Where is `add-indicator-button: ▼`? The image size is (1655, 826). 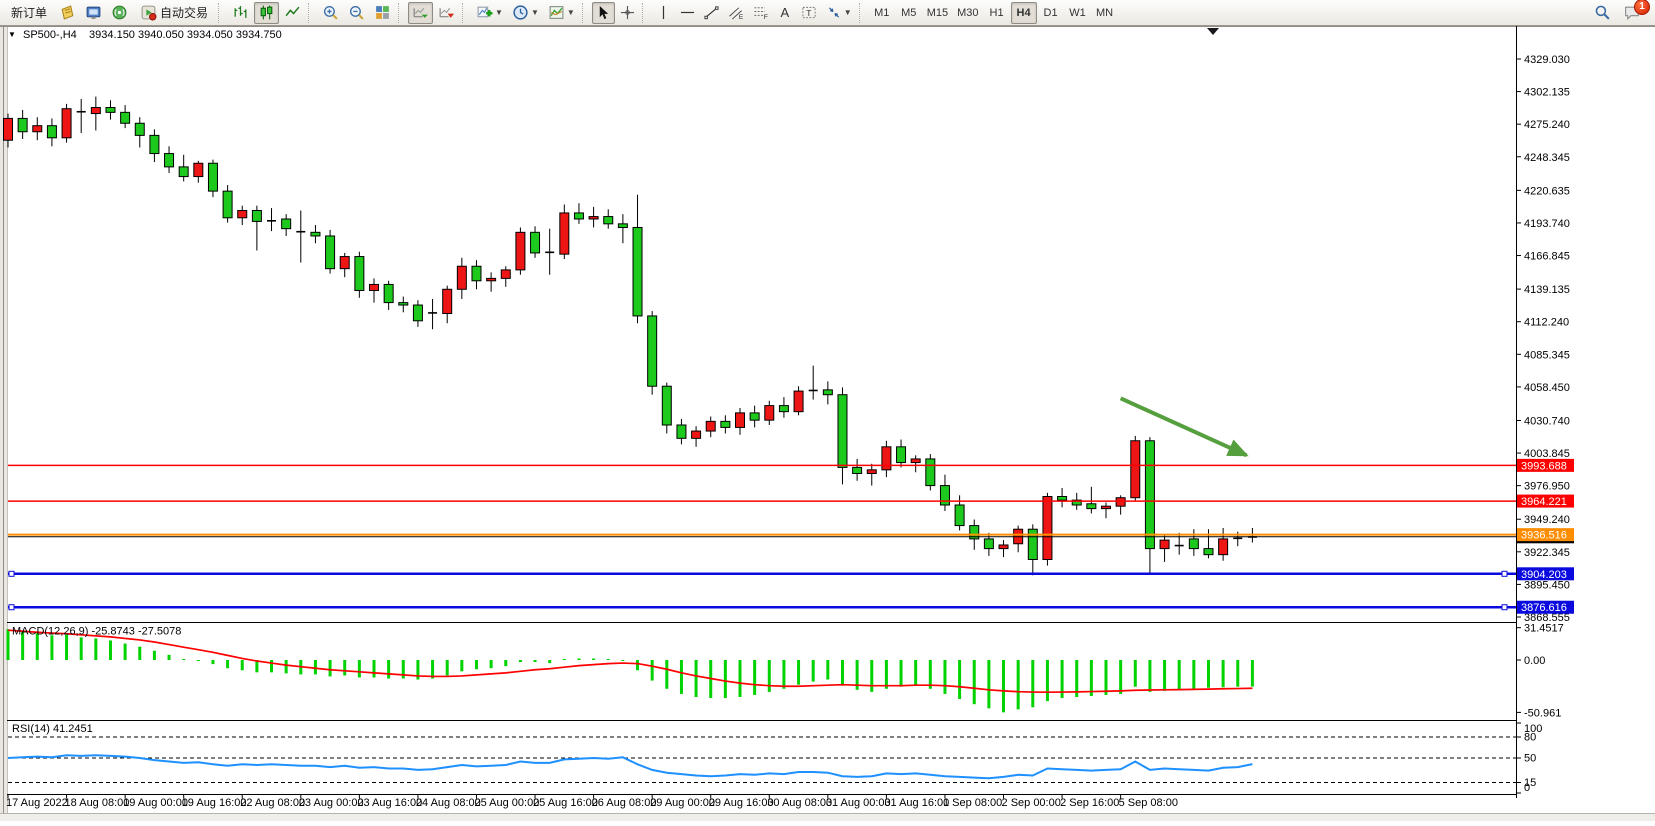 add-indicator-button: ▼ is located at coordinates (489, 13).